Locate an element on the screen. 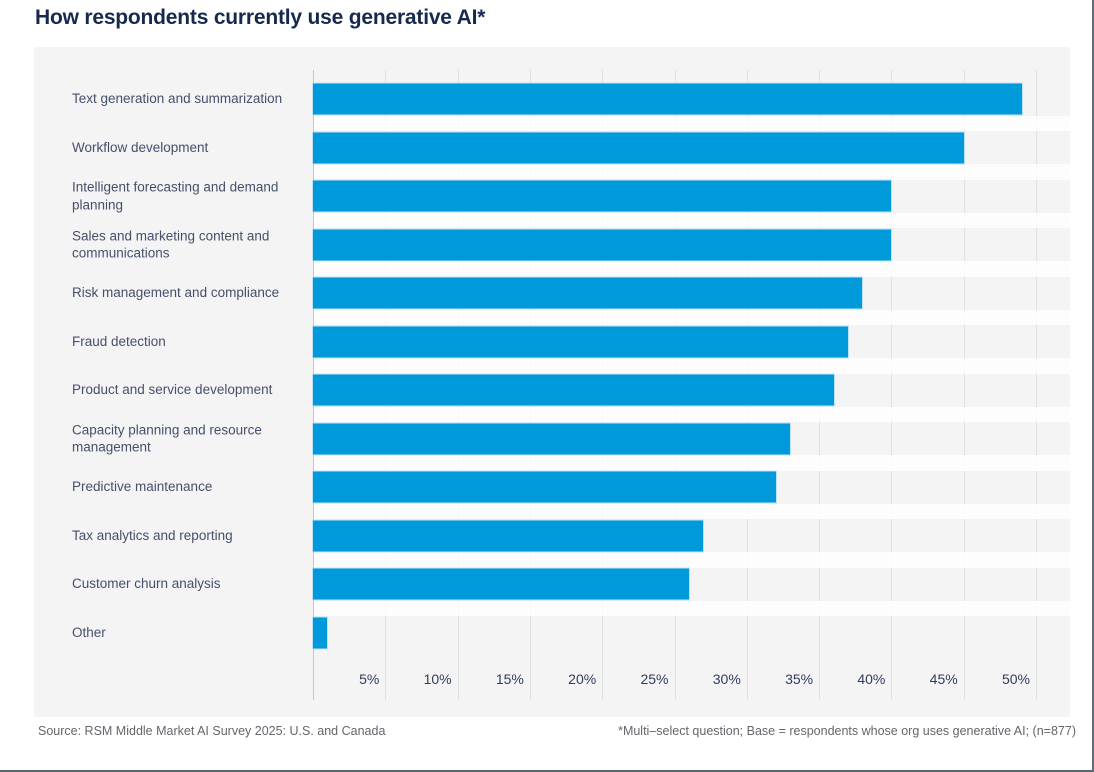 The image size is (1094, 772). axis-tick-label: 30% is located at coordinates (726, 679).